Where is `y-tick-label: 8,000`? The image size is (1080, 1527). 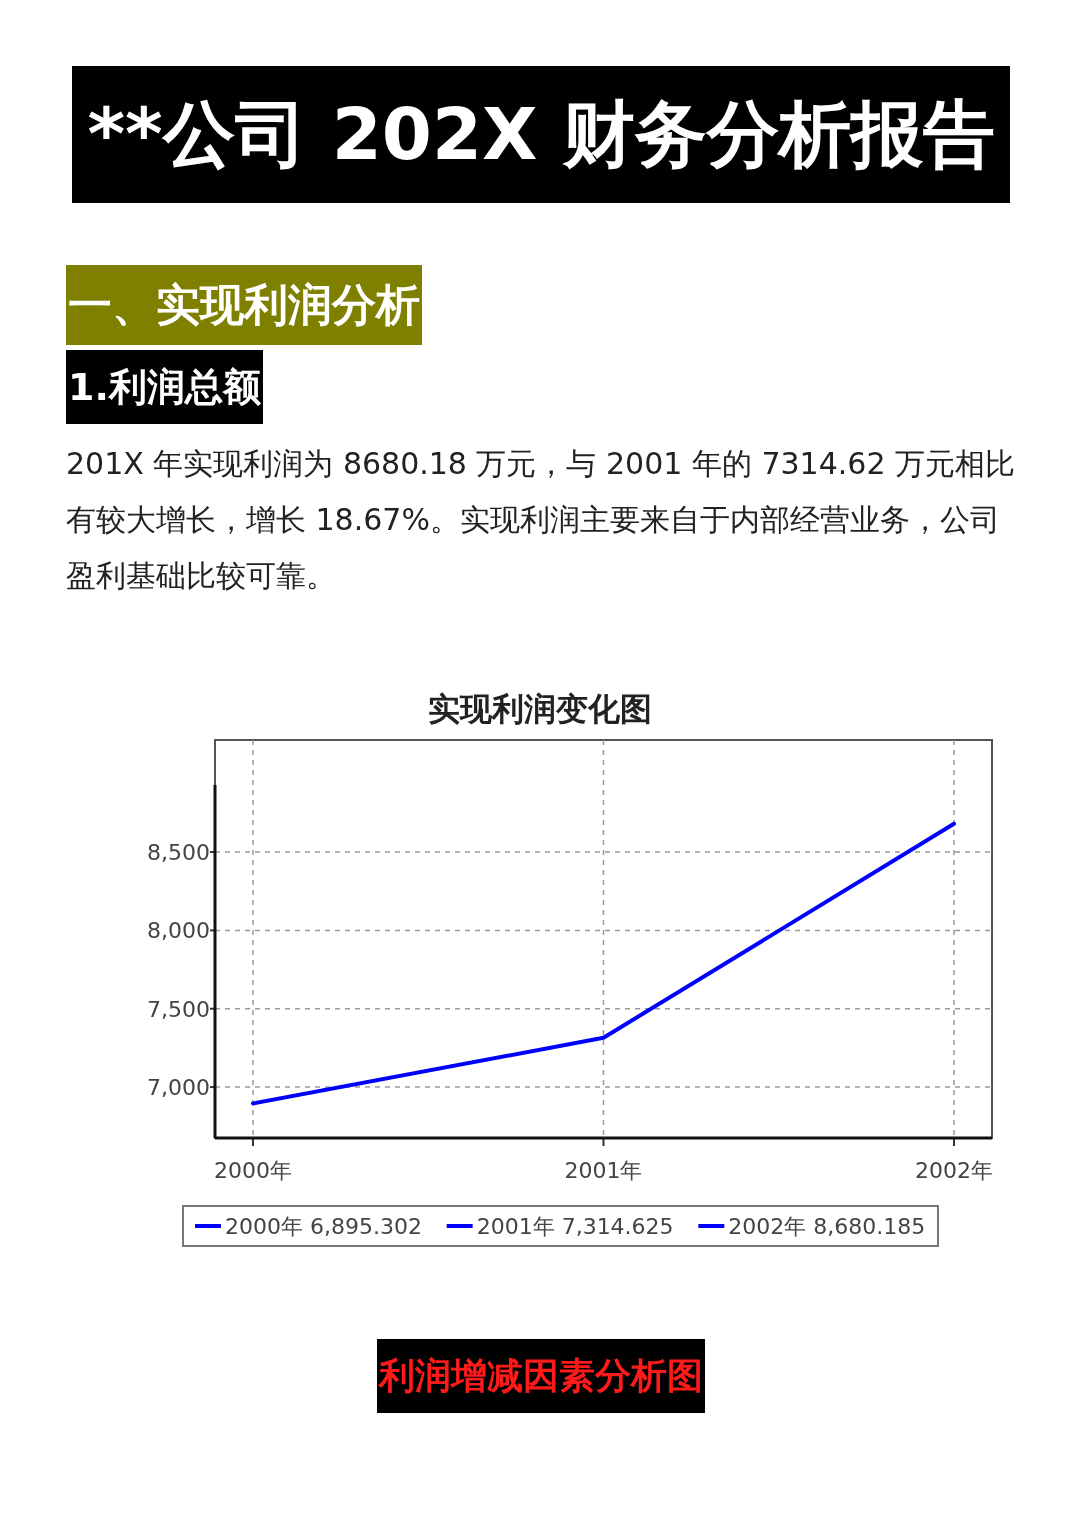 y-tick-label: 8,000 is located at coordinates (178, 931).